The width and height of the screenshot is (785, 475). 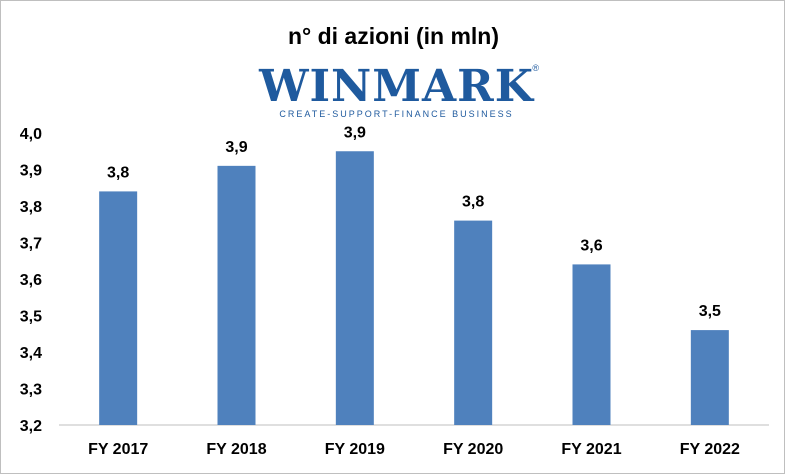 What do you see at coordinates (31, 134) in the screenshot?
I see `y-tick-label: 4,0` at bounding box center [31, 134].